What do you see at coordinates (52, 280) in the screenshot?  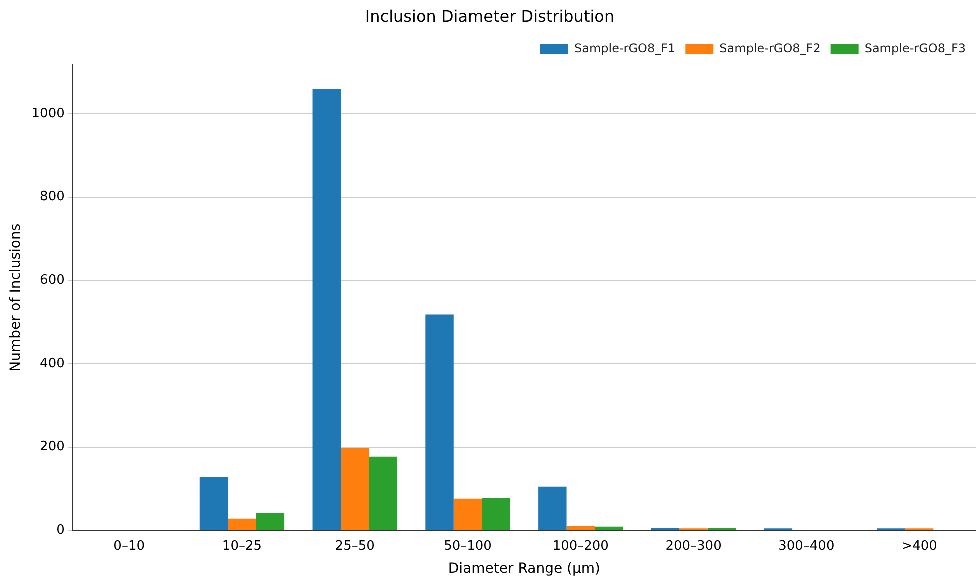 I see `y-tick-label: 600` at bounding box center [52, 280].